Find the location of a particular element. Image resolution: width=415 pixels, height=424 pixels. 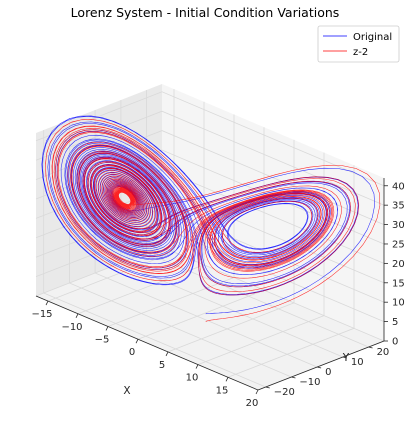

y-axis-label: Y is located at coordinates (346, 358).